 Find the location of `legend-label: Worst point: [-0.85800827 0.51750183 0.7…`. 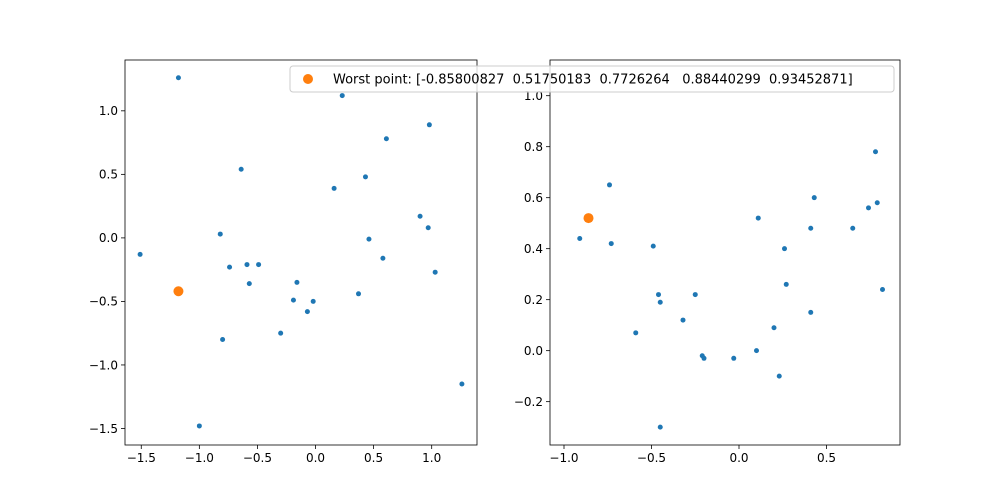

legend-label: Worst point: [-0.85800827 0.51750183 0.7… is located at coordinates (593, 80).